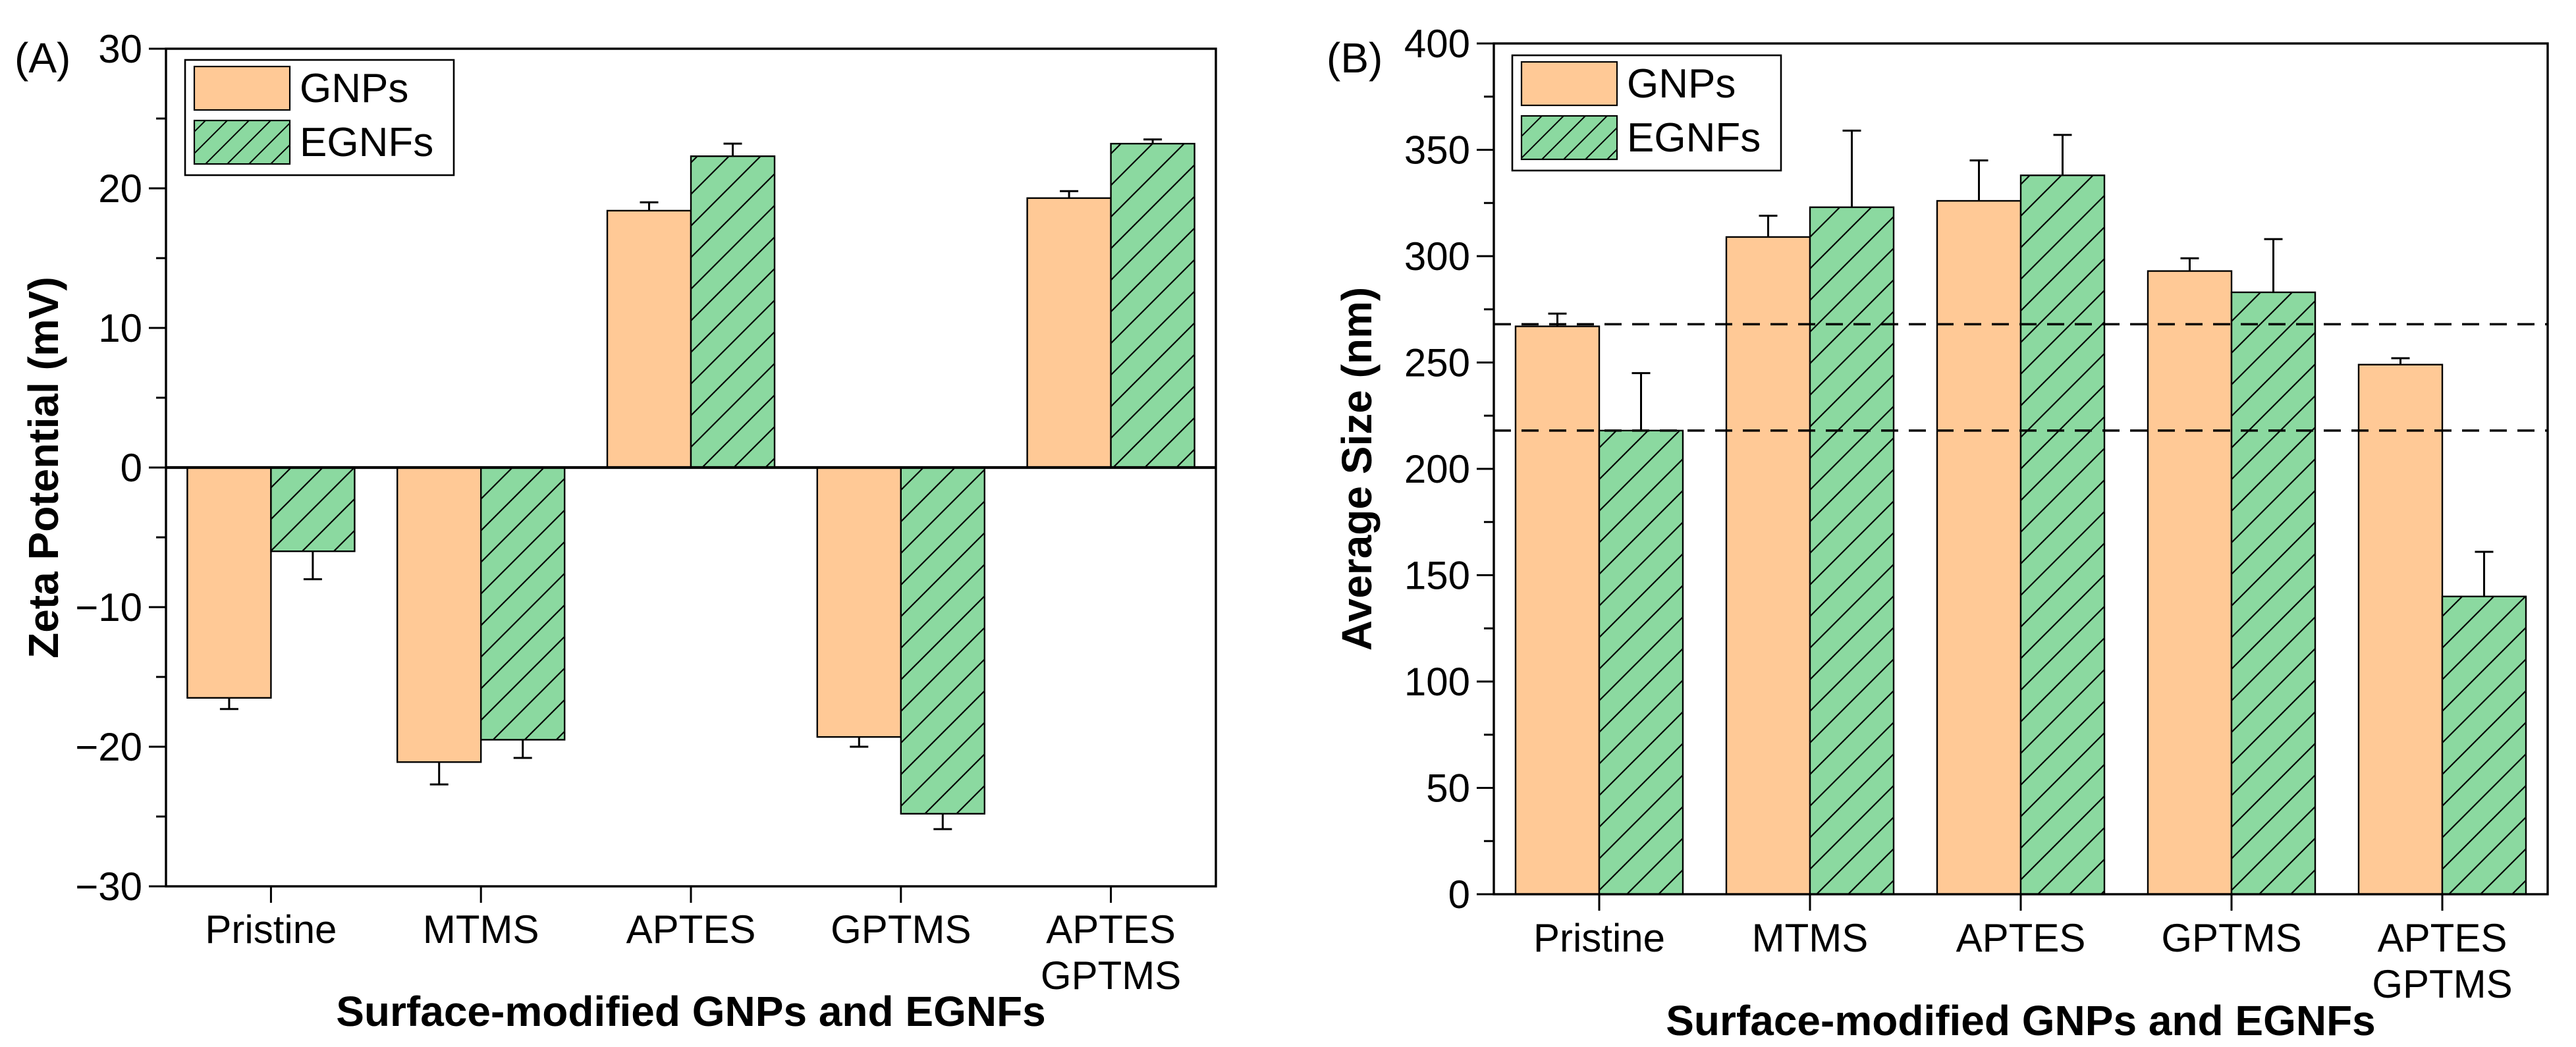 The image size is (2576, 1047). What do you see at coordinates (1437, 576) in the screenshot?
I see `y-tick-label-150: 150` at bounding box center [1437, 576].